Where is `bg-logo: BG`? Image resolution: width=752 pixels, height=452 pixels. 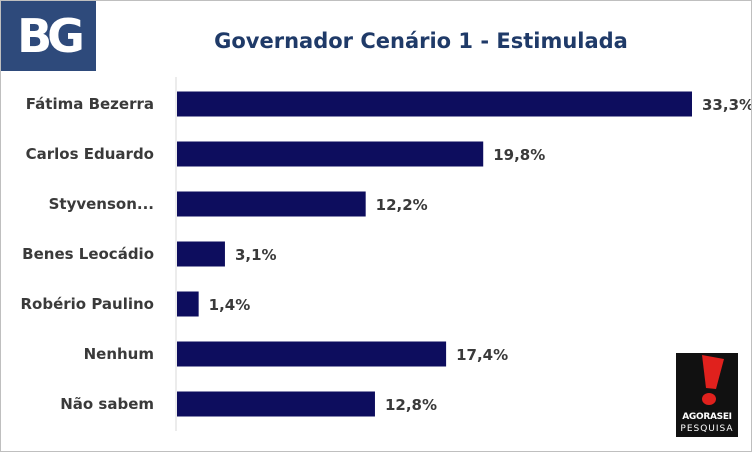
bg-logo: BG is located at coordinates (48, 36).